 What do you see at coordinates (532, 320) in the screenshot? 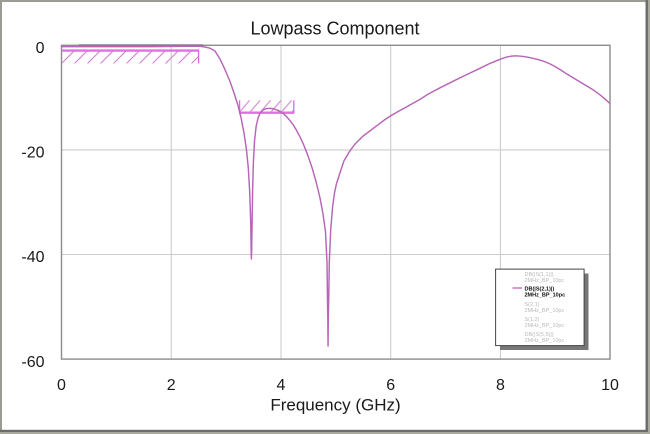
I see `svg-text: S(1,2)` at bounding box center [532, 320].